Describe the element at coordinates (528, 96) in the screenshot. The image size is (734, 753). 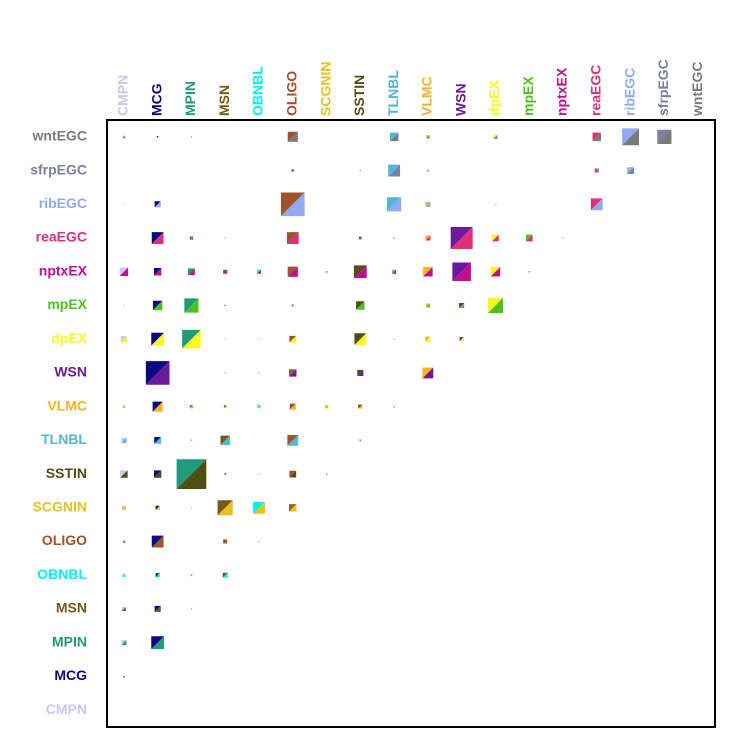
I see `column-label: mpEX` at that location.